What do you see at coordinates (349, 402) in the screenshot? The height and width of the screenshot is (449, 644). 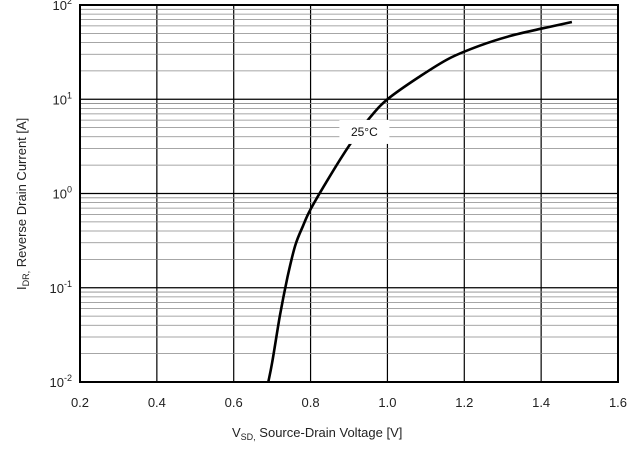 I see `x-tick-labels: 0.2 0.4 0.6 0.8 1.0 1.2 1.4 1.6` at bounding box center [349, 402].